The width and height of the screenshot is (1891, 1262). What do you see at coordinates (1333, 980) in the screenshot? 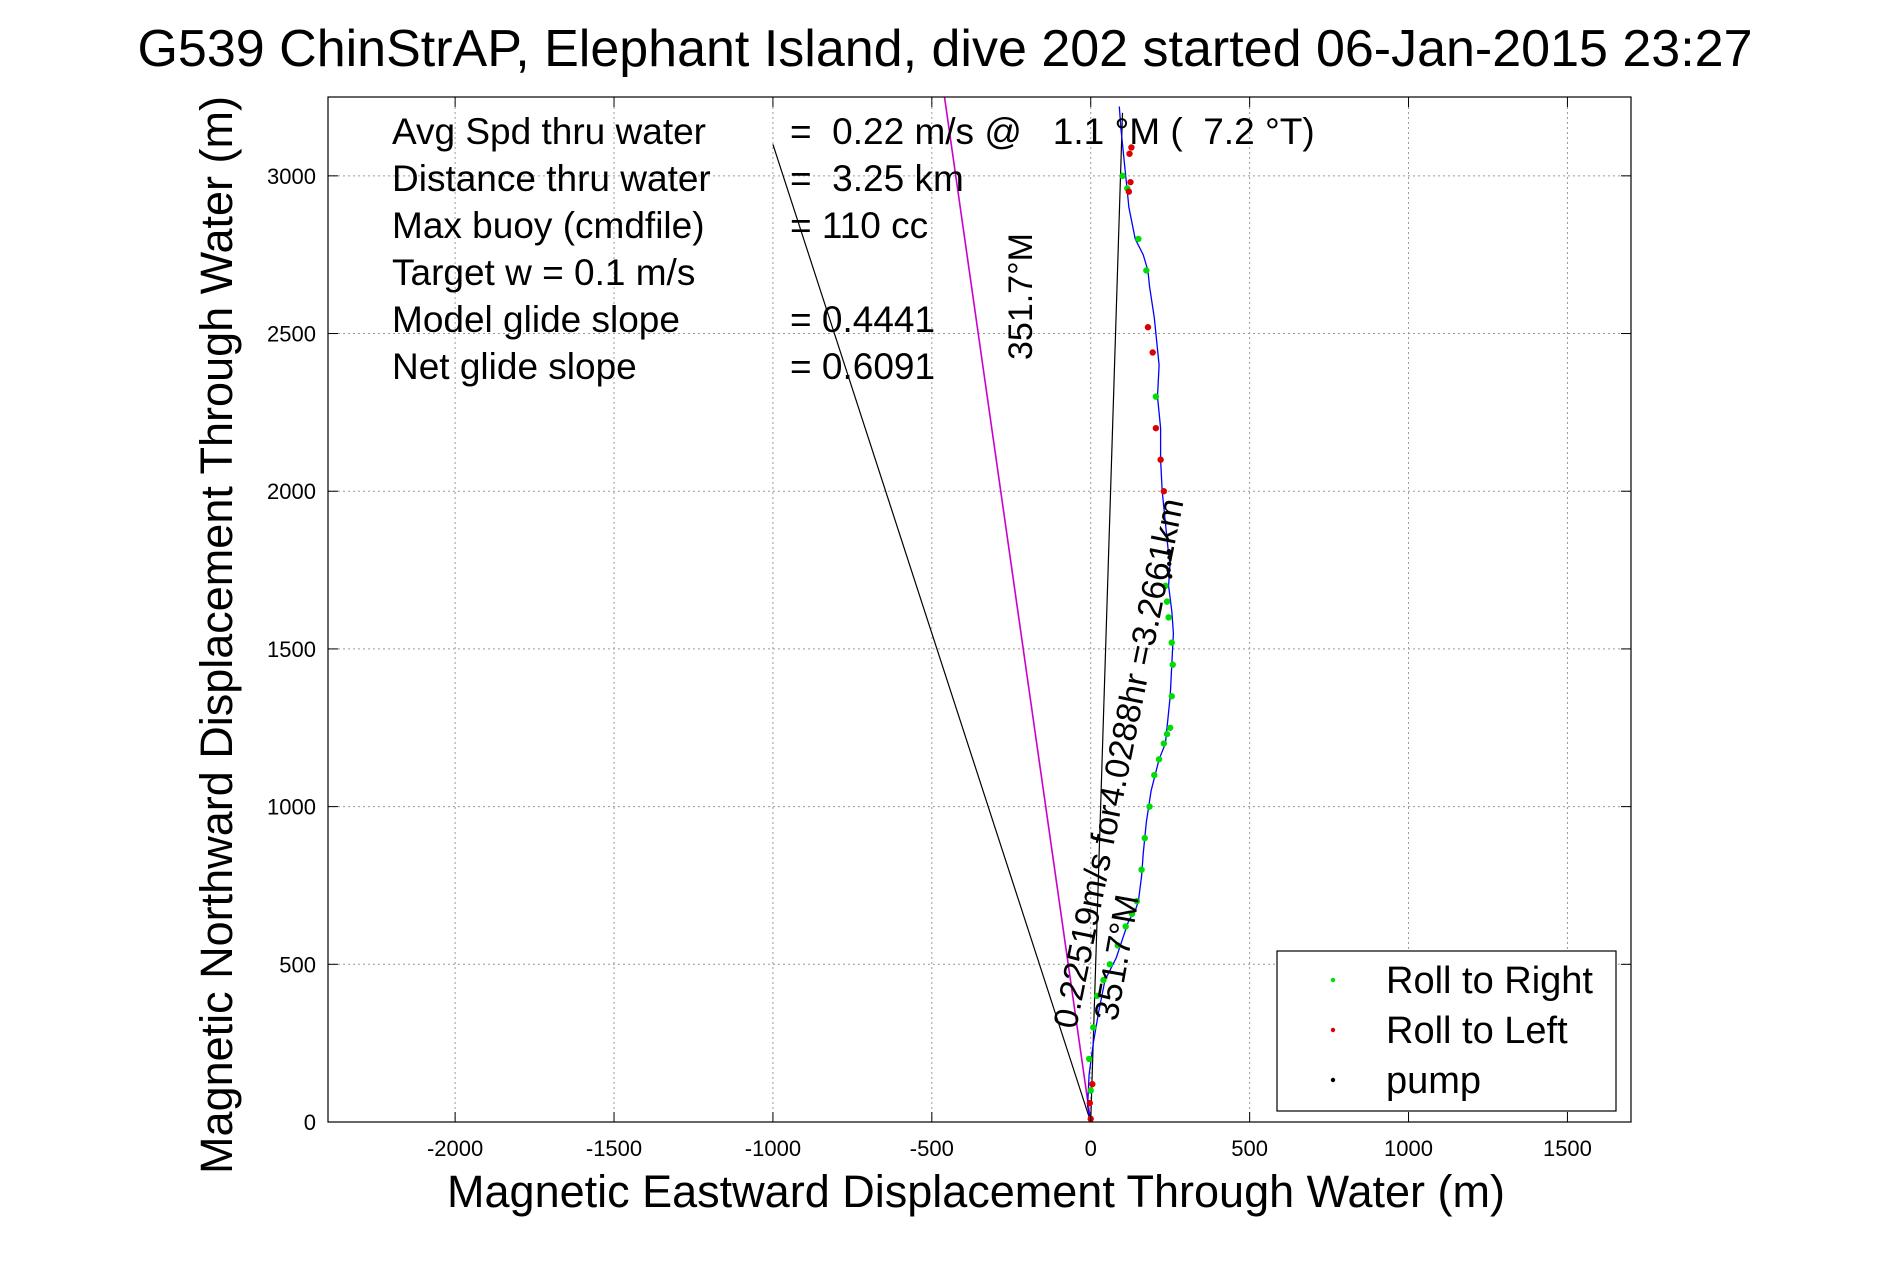
I see `legend-marker-roll-right` at bounding box center [1333, 980].